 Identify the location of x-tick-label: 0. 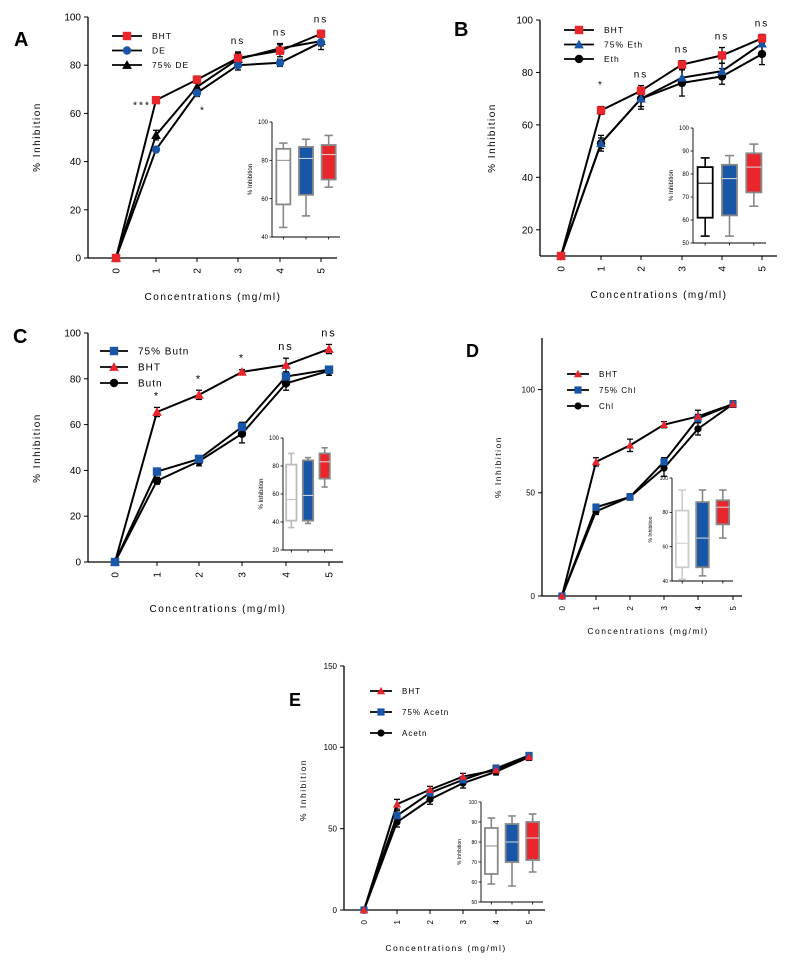
(117, 271).